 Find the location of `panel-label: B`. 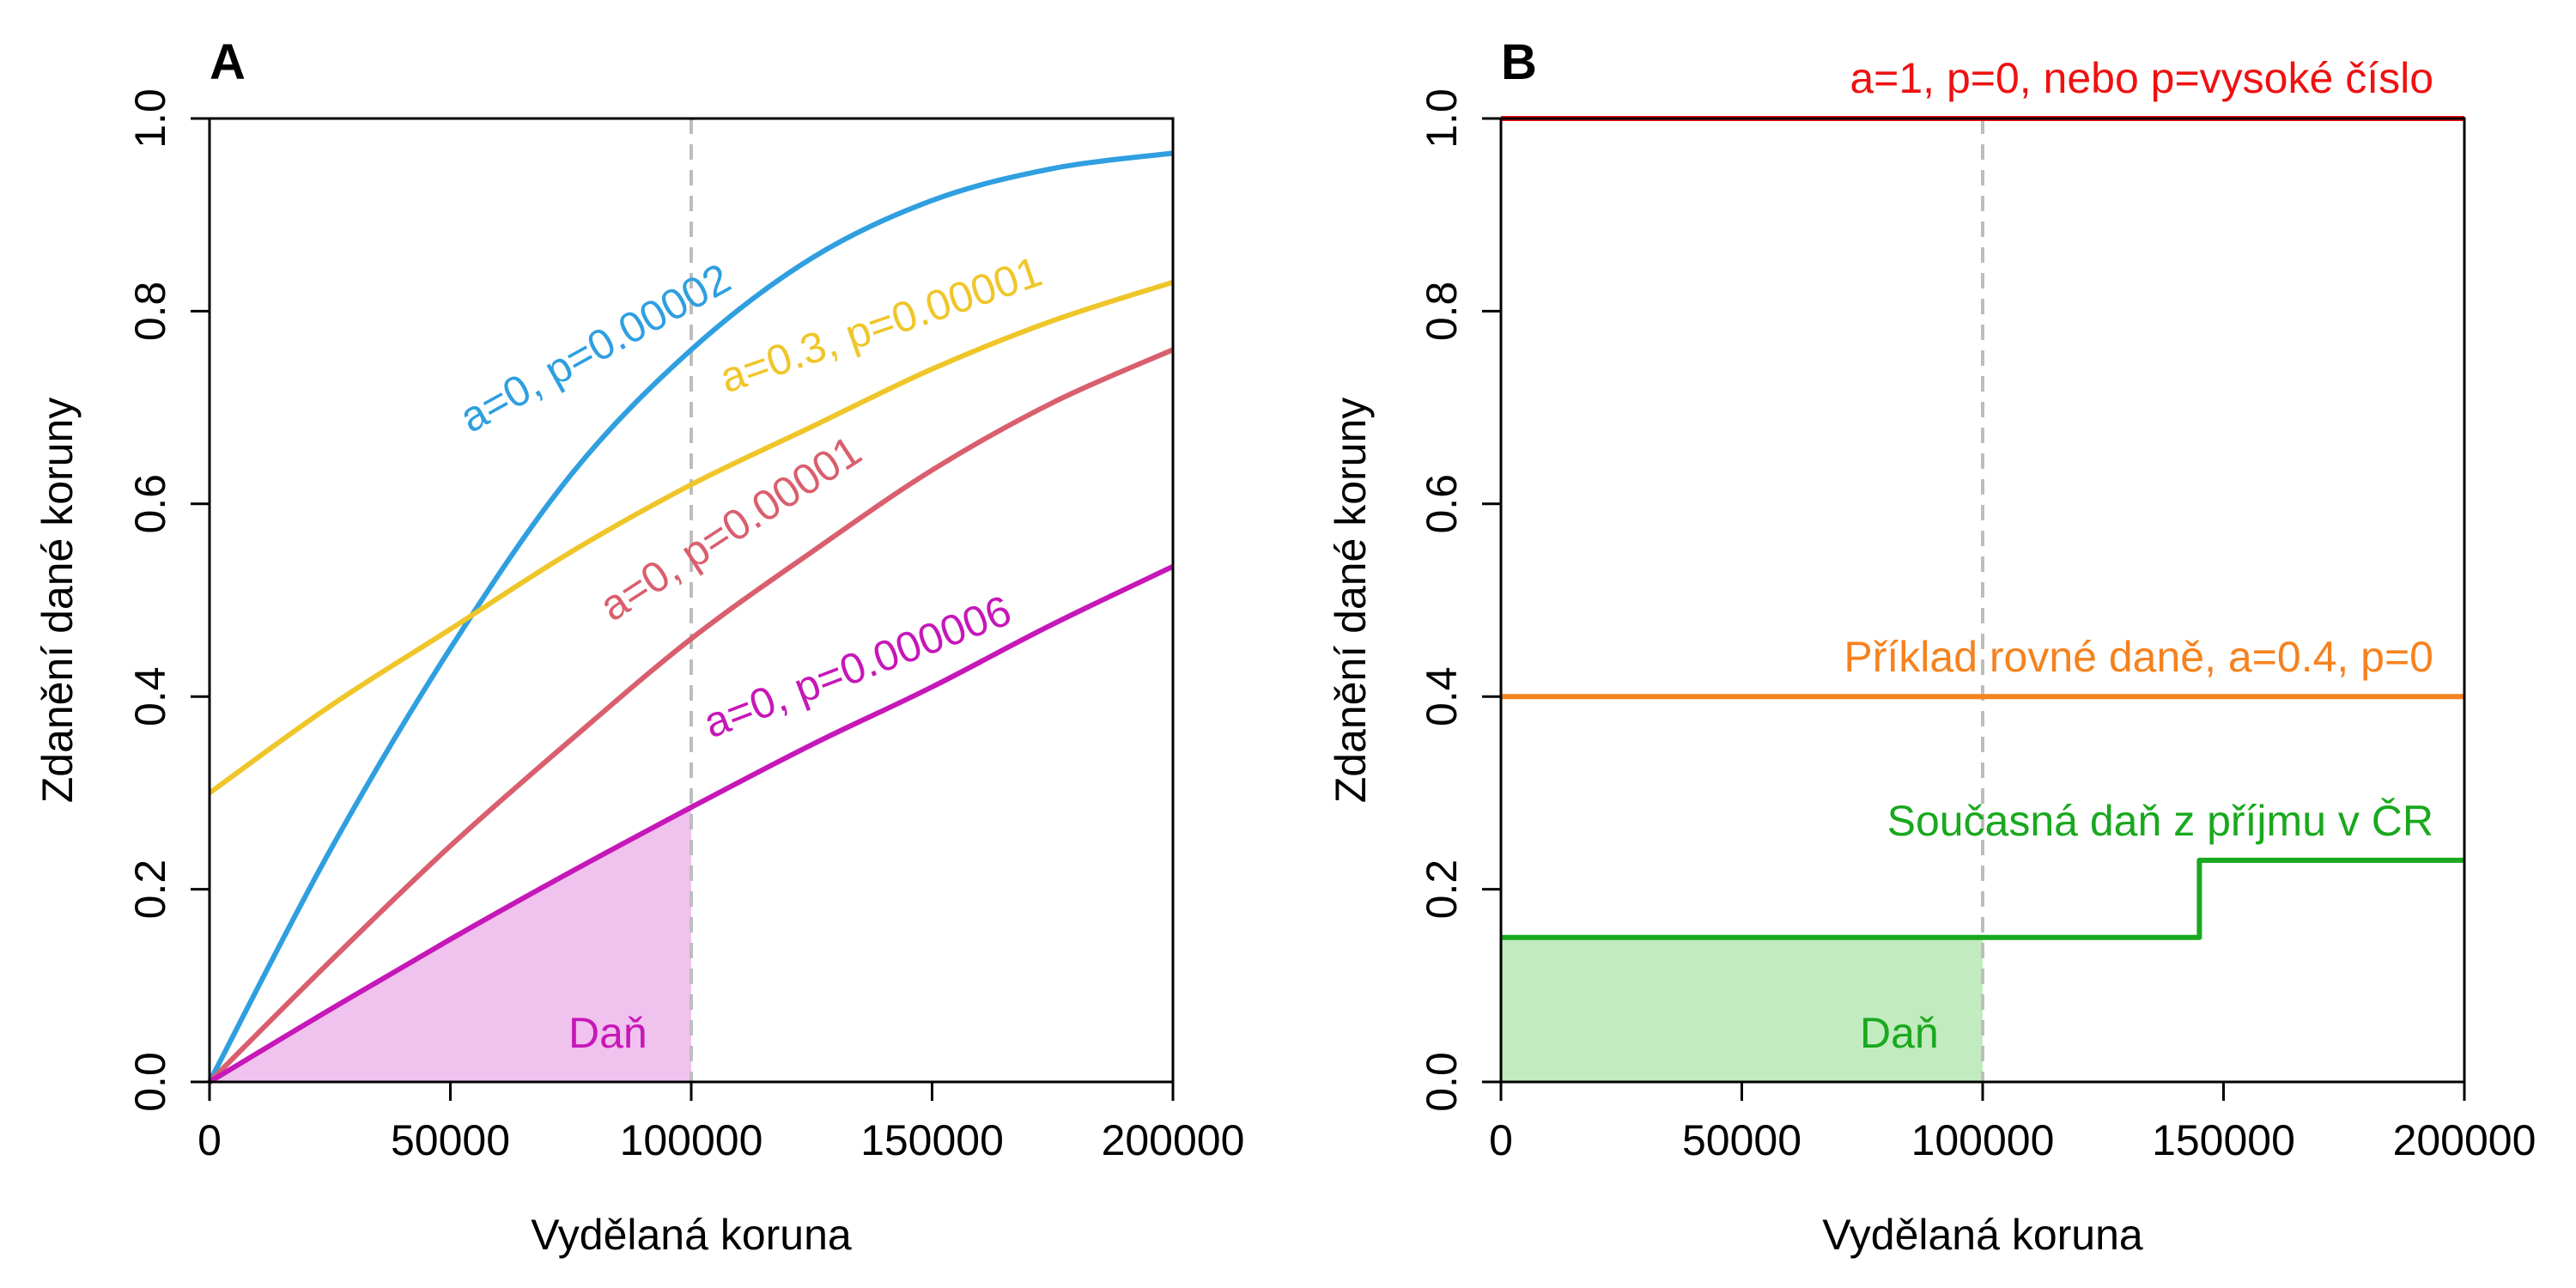

panel-label: B is located at coordinates (1519, 62).